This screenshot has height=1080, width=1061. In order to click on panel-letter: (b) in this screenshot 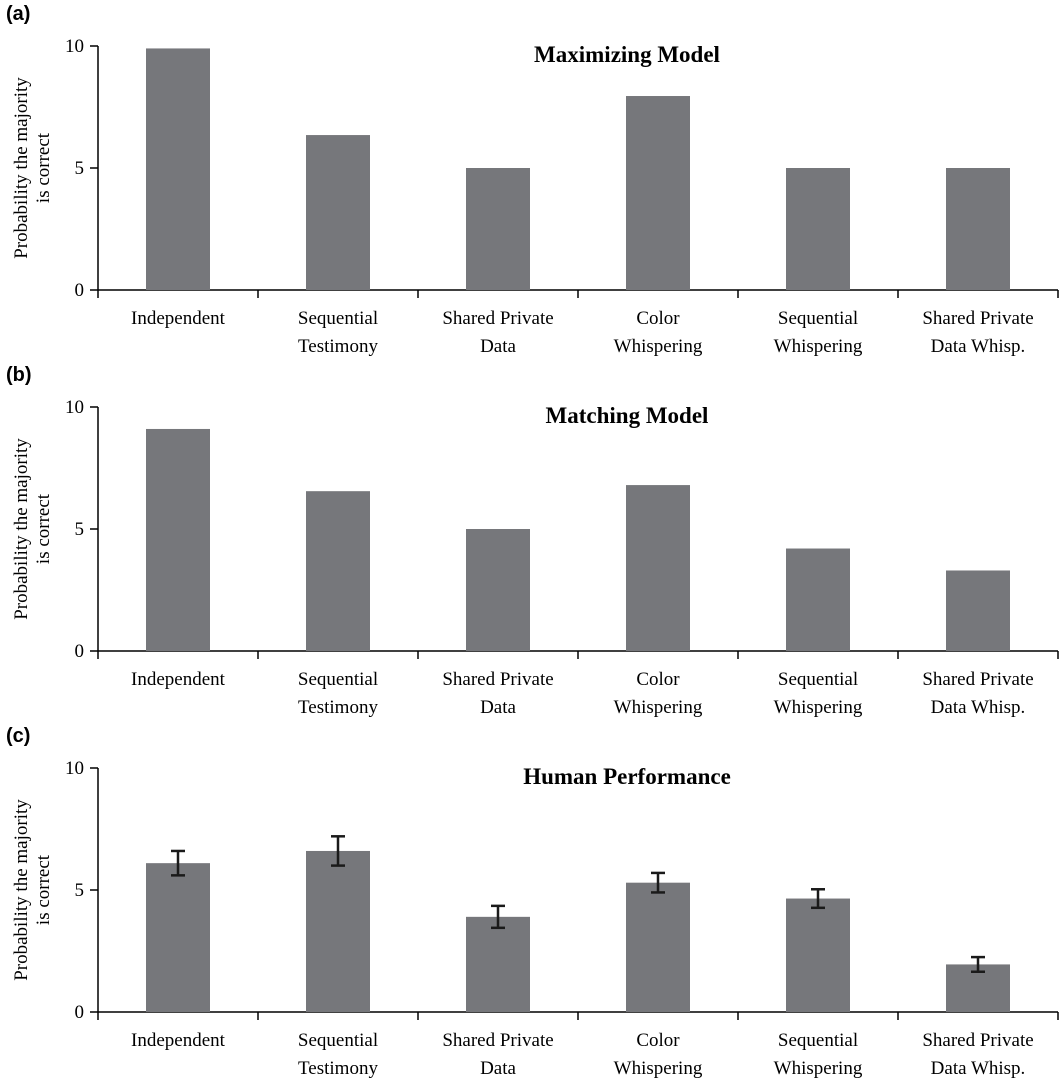, I will do `click(19, 375)`.